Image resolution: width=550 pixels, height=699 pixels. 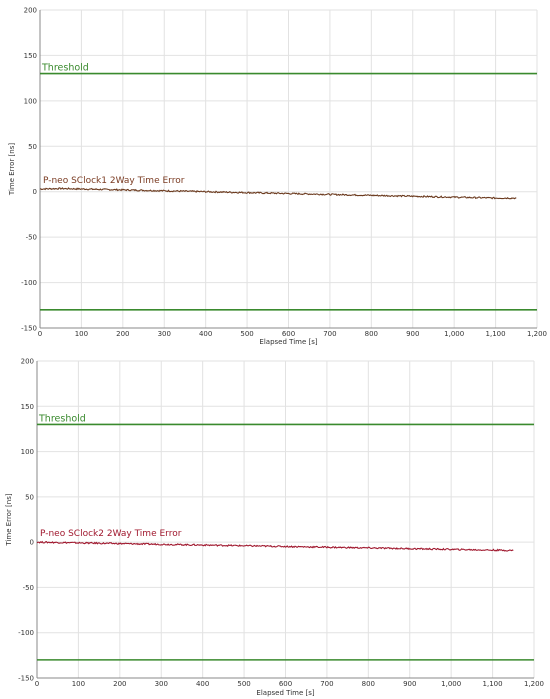 I want to click on series-label: P-neo SClock1 2Way Time Error, so click(x=114, y=181).